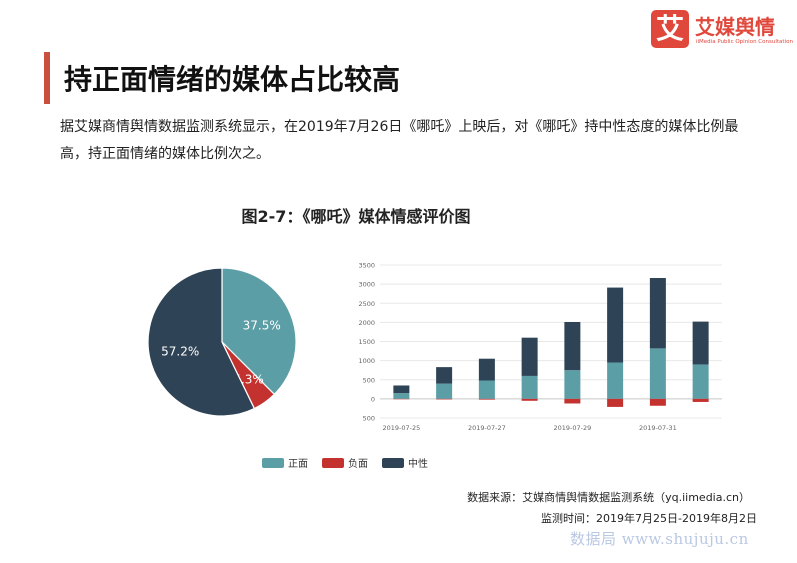  Describe the element at coordinates (298, 464) in the screenshot. I see `legend-label-positive: 正面` at that location.